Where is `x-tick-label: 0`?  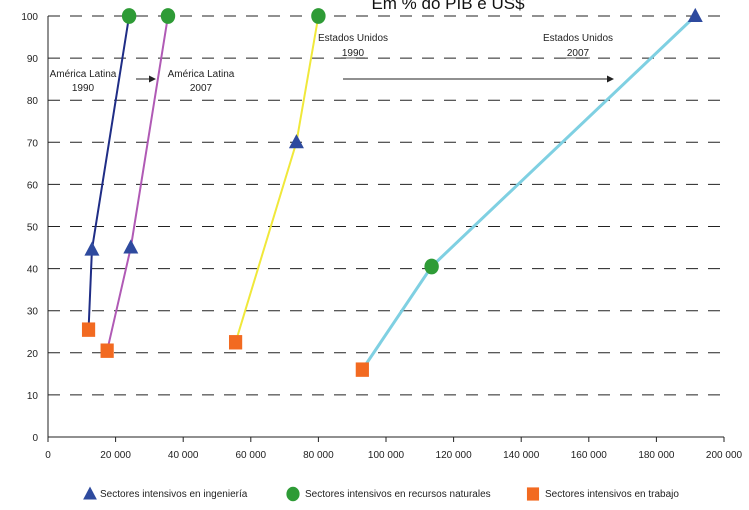
x-tick-label: 0 is located at coordinates (48, 455).